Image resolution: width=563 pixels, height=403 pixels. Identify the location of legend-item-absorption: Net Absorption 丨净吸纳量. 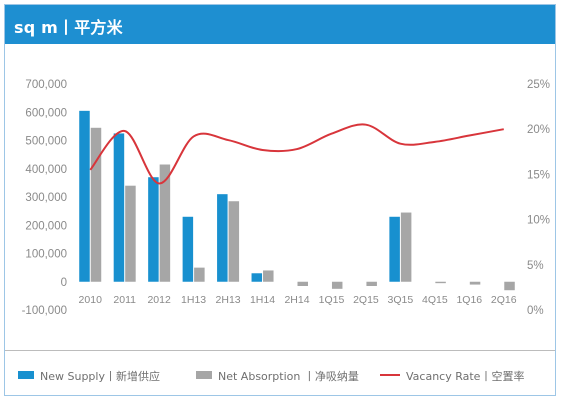
(286, 375).